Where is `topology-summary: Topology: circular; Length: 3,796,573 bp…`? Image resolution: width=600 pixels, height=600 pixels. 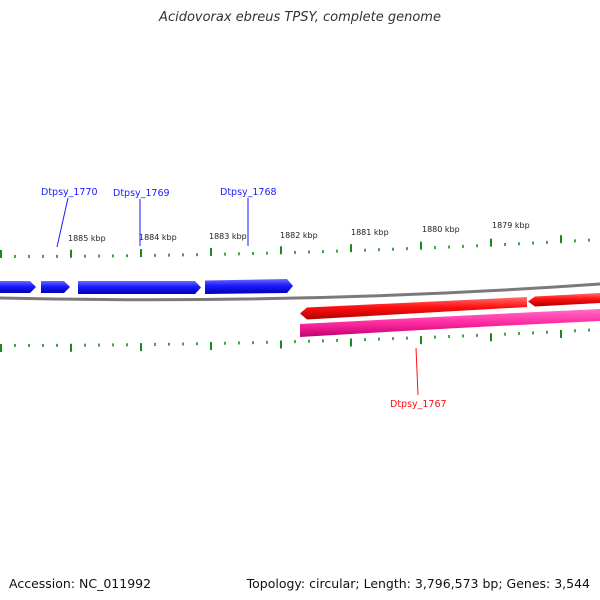 topology-summary: Topology: circular; Length: 3,796,573 bp… is located at coordinates (418, 583).